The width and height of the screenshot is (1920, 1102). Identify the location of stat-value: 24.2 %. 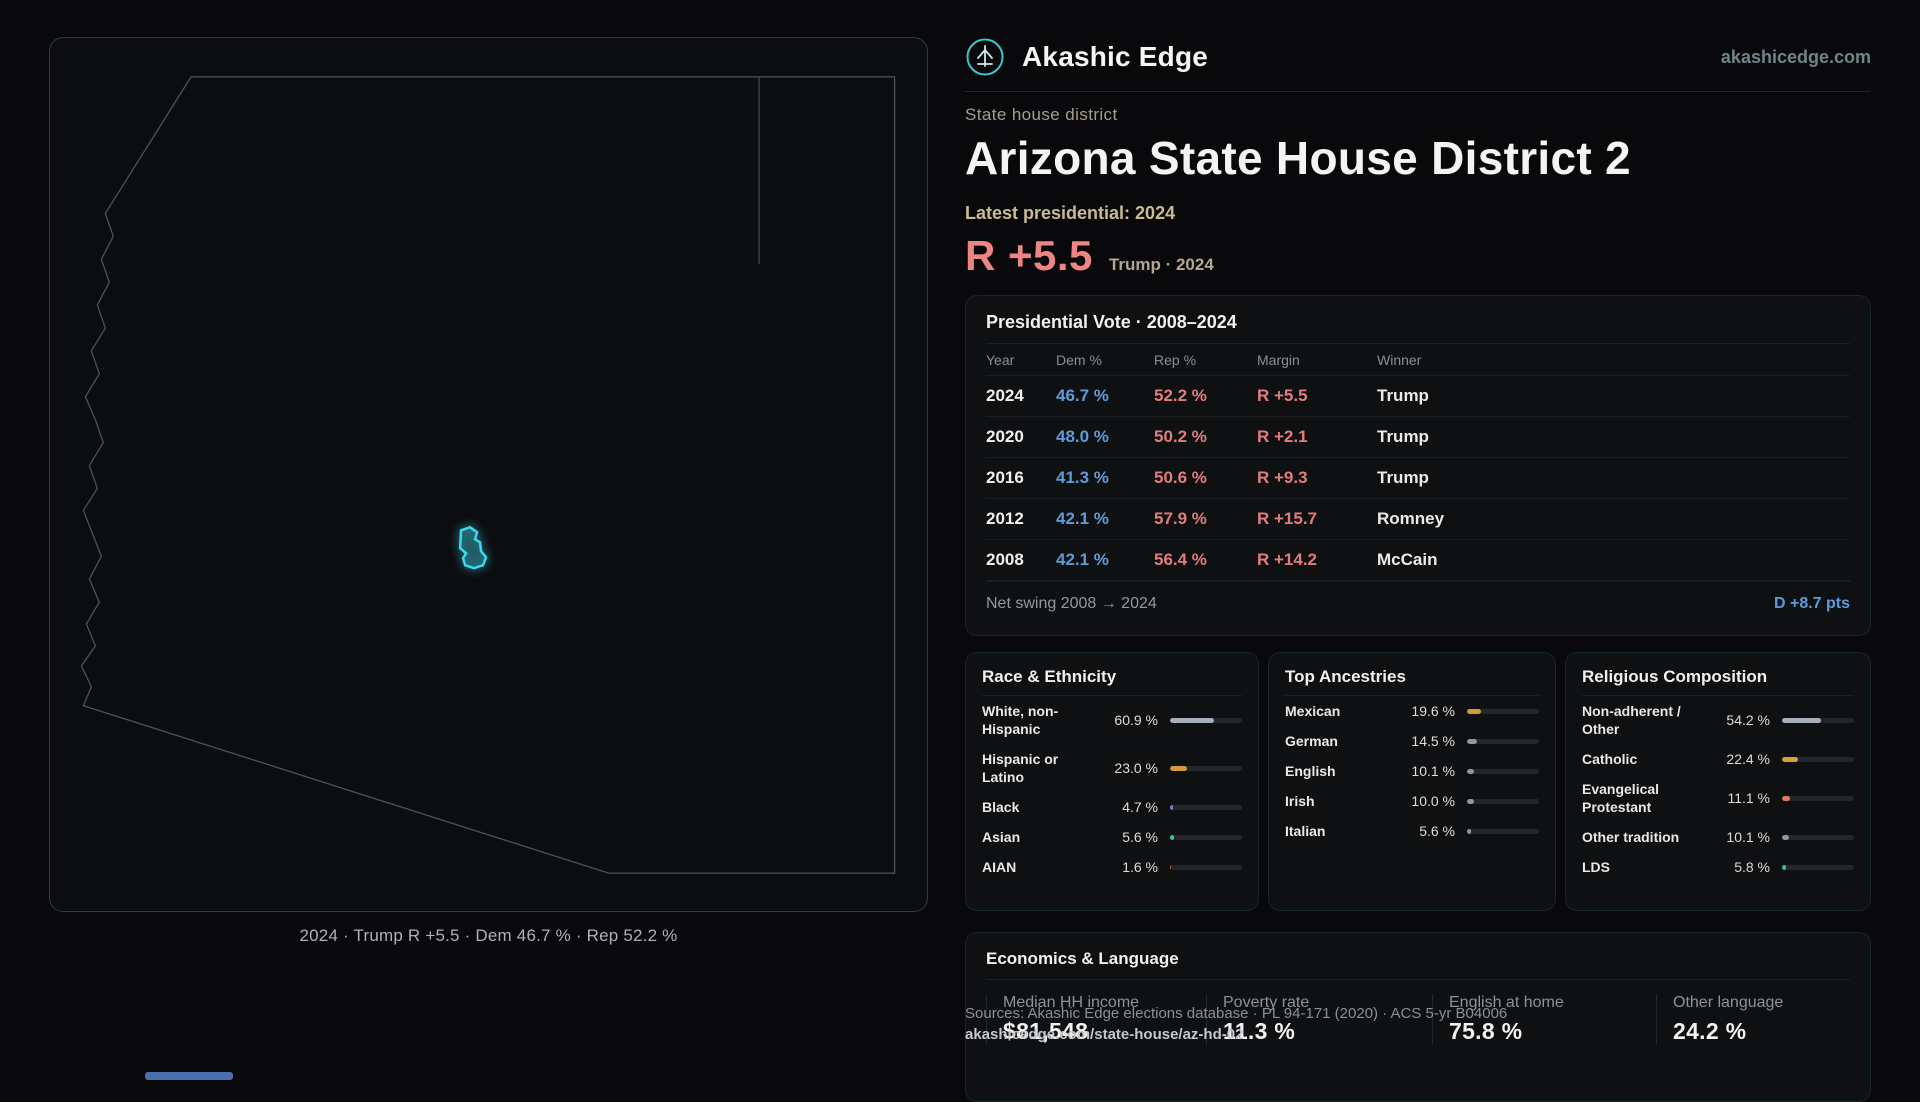
(1710, 1031).